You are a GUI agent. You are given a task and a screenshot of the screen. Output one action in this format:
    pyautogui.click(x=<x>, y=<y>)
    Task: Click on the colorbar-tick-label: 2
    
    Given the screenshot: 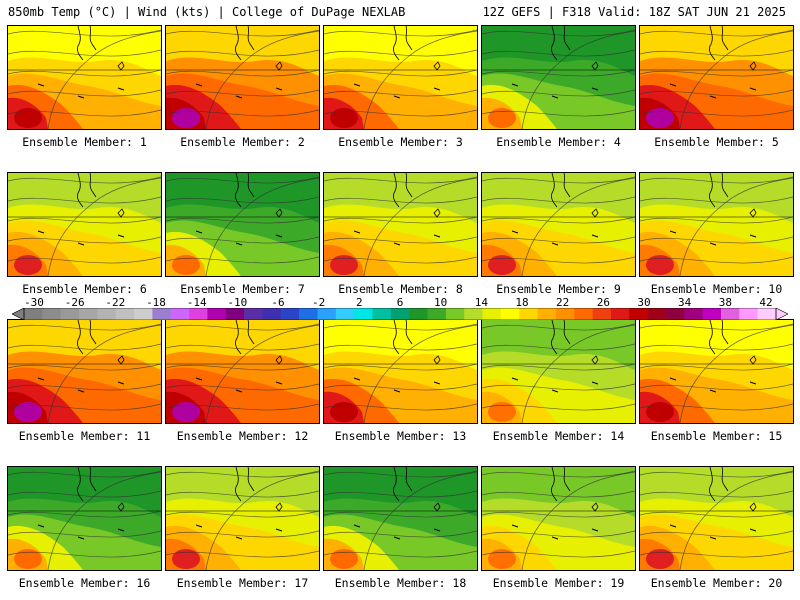 What is the action you would take?
    pyautogui.click(x=359, y=302)
    